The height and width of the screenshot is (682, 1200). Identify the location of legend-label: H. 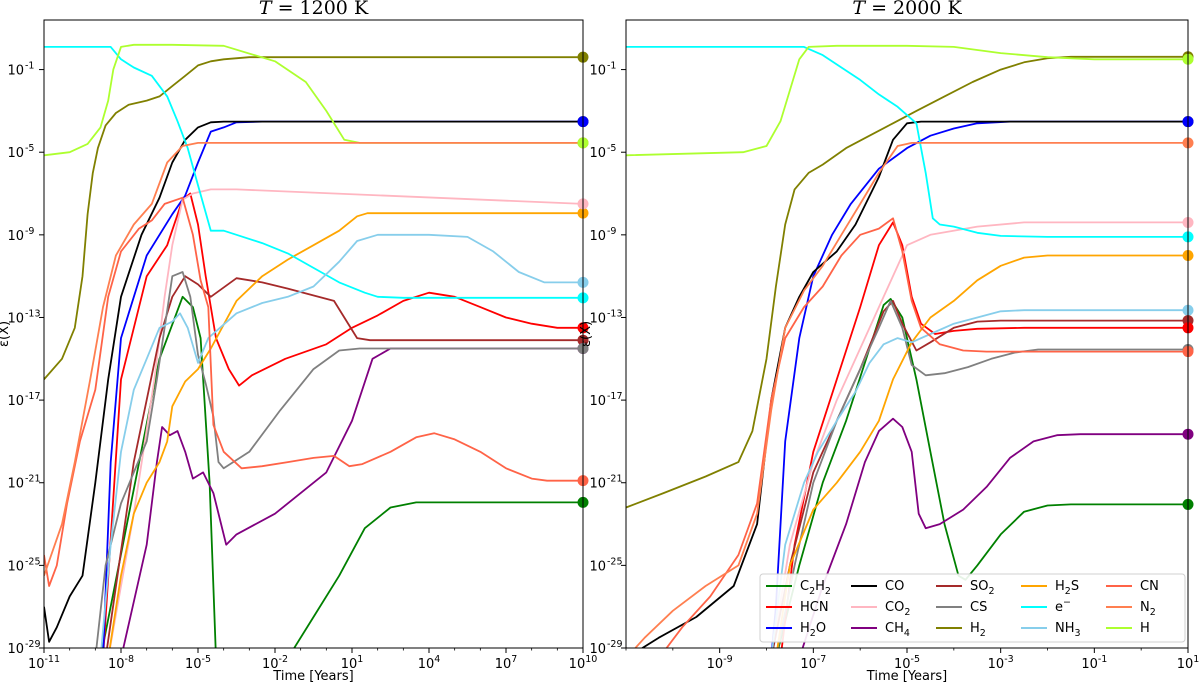
(1145, 628).